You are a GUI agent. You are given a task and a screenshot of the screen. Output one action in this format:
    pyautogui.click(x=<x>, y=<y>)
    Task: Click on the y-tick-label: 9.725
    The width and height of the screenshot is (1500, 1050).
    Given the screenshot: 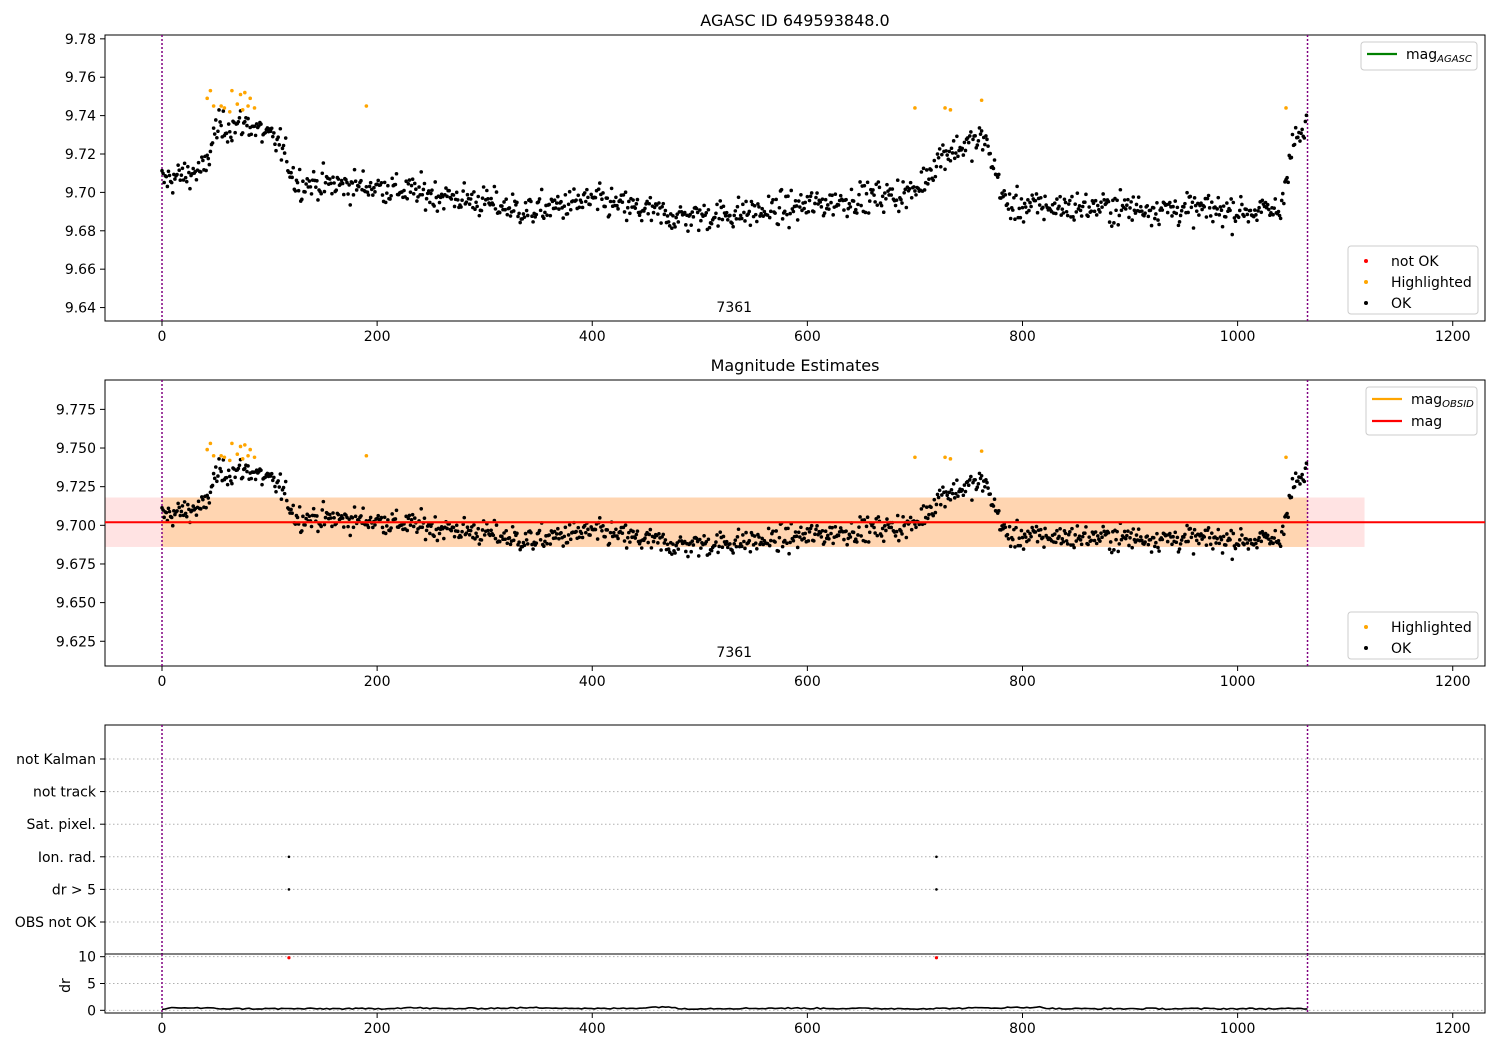 What is the action you would take?
    pyautogui.click(x=76, y=488)
    